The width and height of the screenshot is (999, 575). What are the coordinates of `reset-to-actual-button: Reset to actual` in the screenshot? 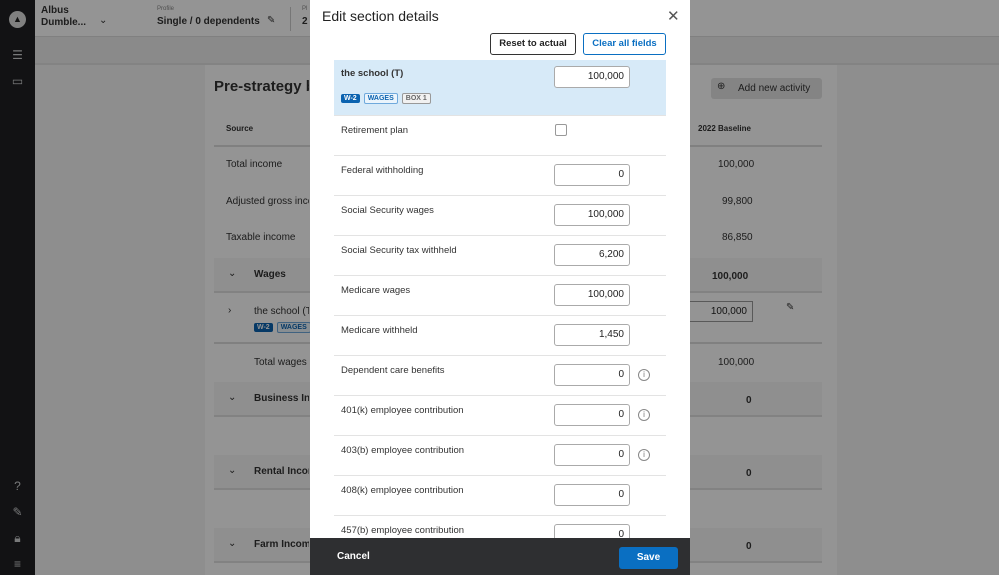 It's located at (533, 44).